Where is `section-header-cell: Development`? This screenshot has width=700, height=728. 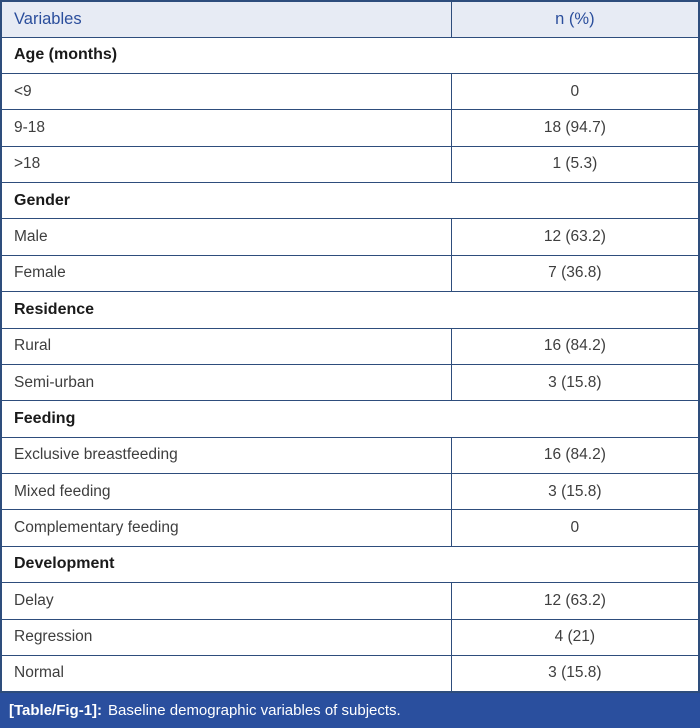 section-header-cell: Development is located at coordinates (350, 564).